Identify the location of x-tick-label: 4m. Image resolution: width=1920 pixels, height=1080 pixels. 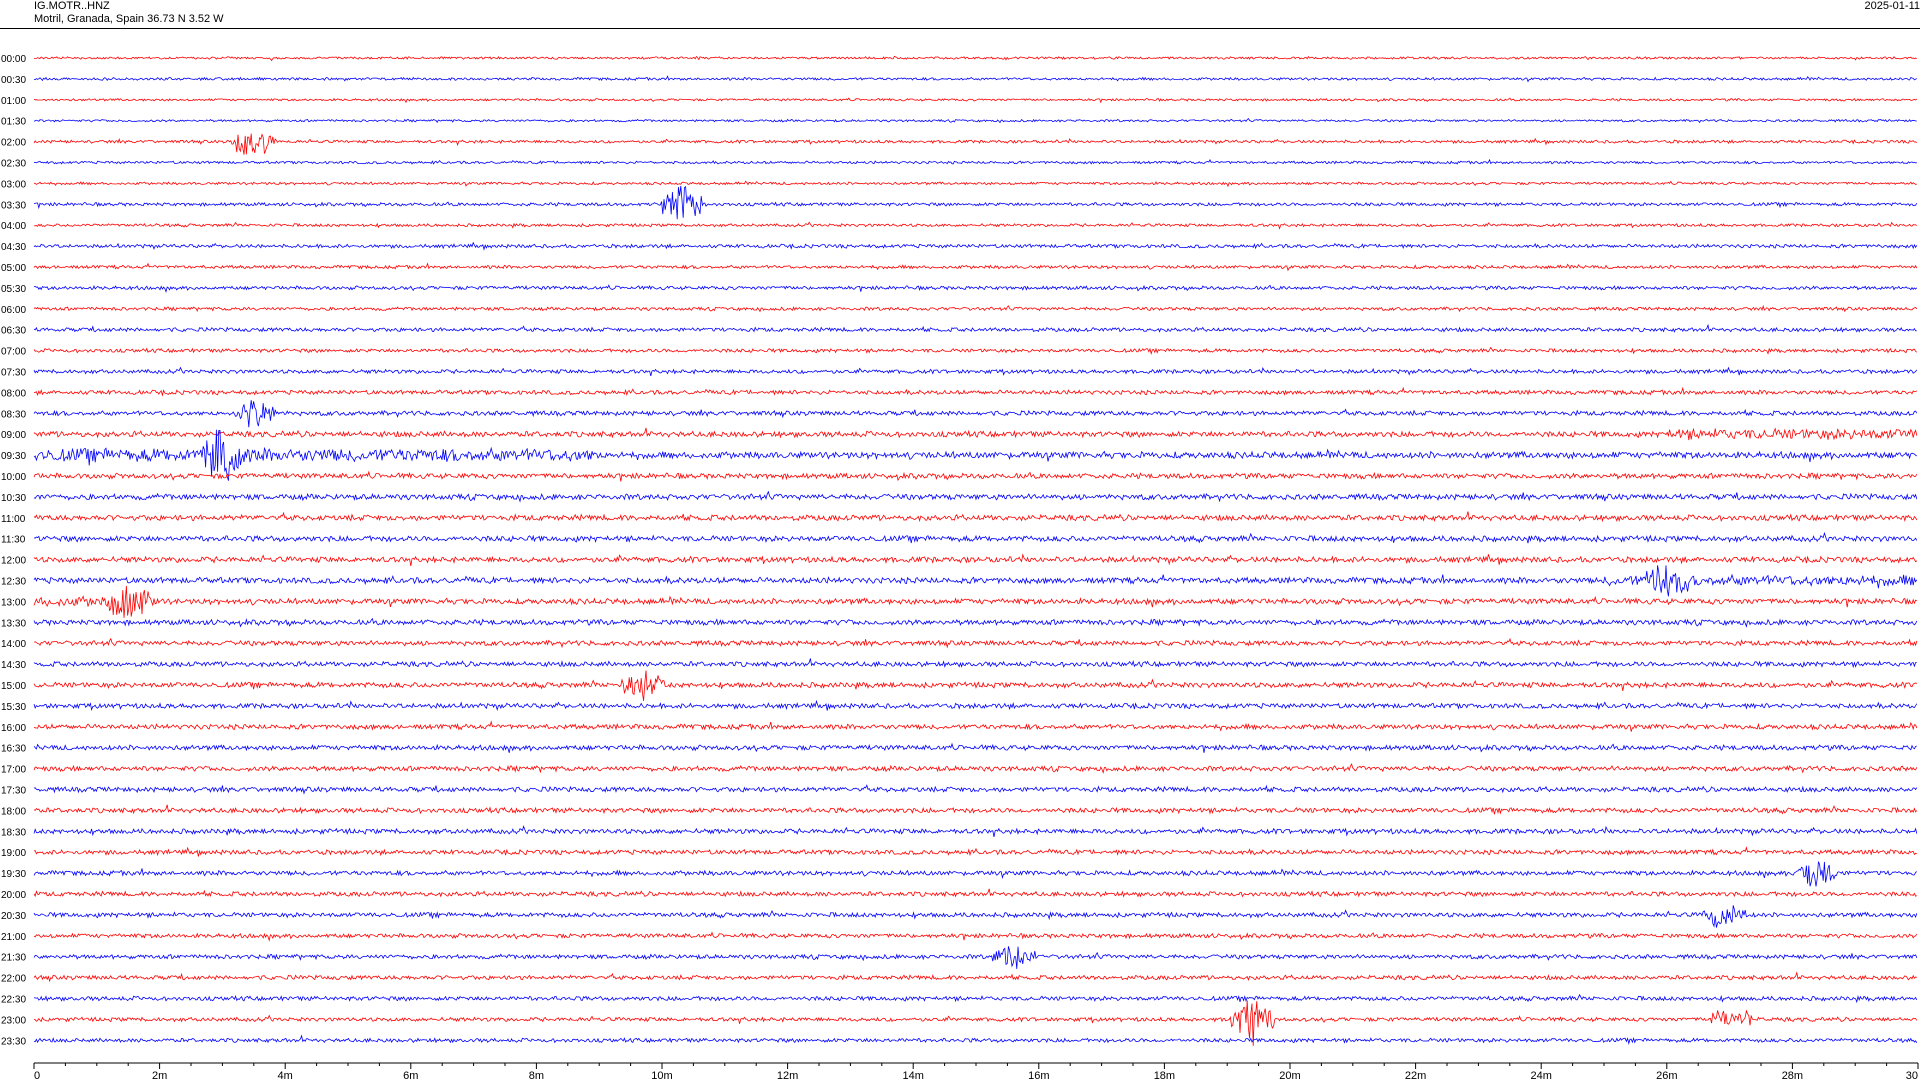
(285, 1075).